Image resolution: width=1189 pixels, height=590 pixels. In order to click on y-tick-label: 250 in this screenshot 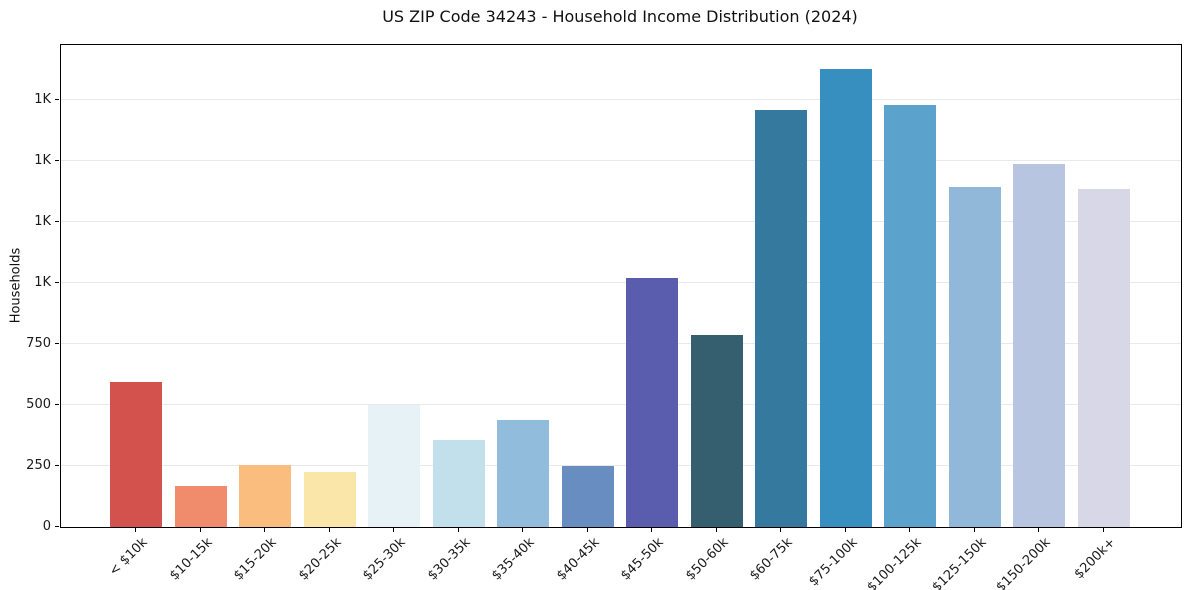, I will do `click(38, 465)`.